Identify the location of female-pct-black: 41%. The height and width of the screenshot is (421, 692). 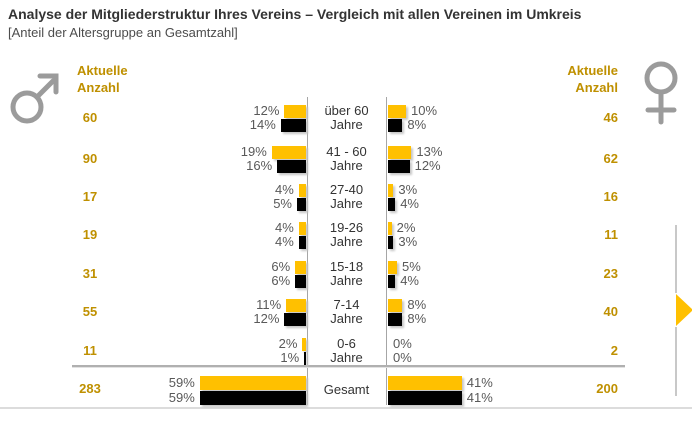
(479, 397).